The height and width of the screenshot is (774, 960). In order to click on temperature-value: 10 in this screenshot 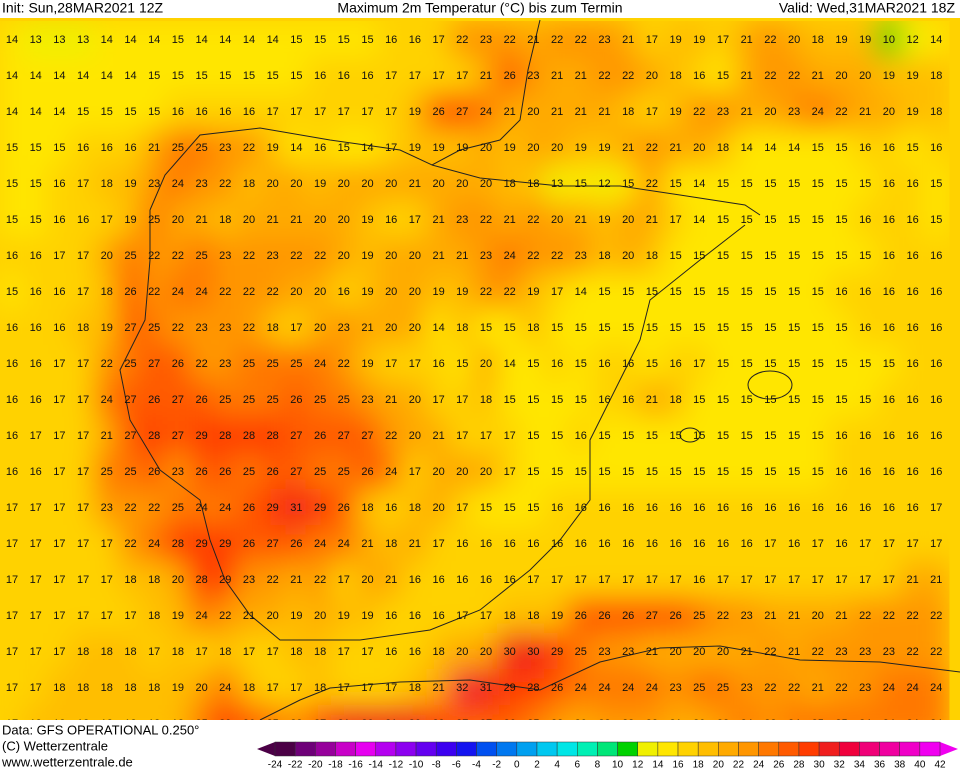, I will do `click(889, 40)`.